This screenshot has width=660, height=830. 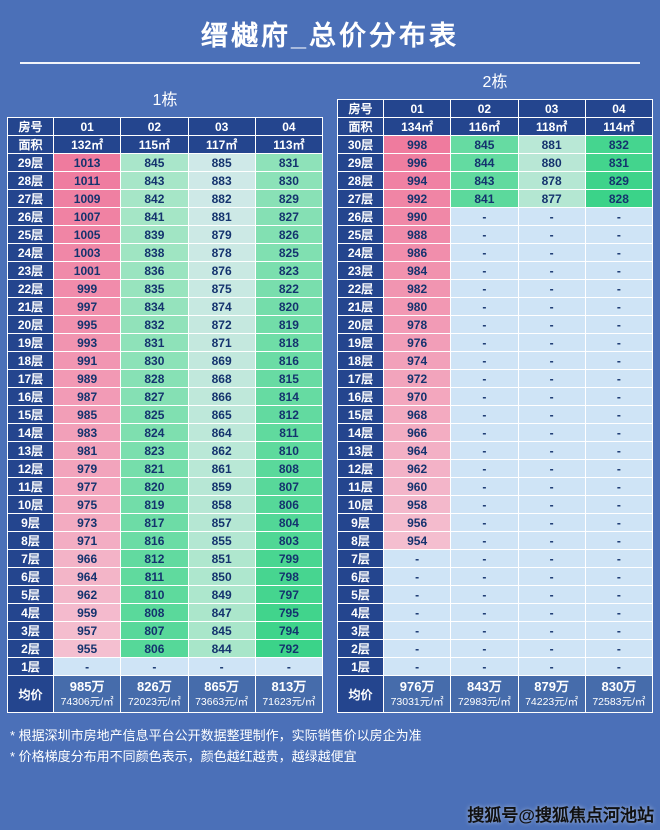 I want to click on floor-row: 3层 957 807 845 794, so click(x=165, y=630).